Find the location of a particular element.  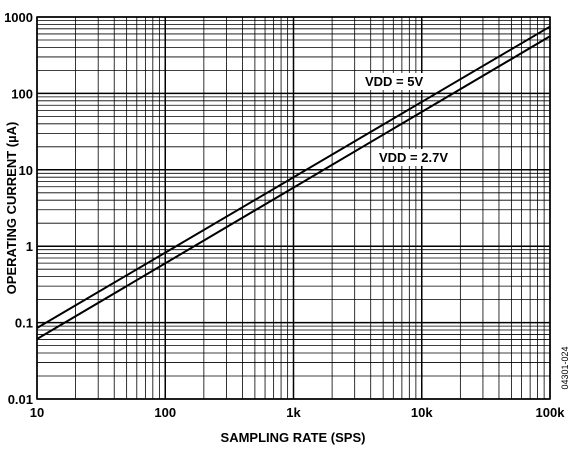

y-tick-label: 0.1 is located at coordinates (24, 323).